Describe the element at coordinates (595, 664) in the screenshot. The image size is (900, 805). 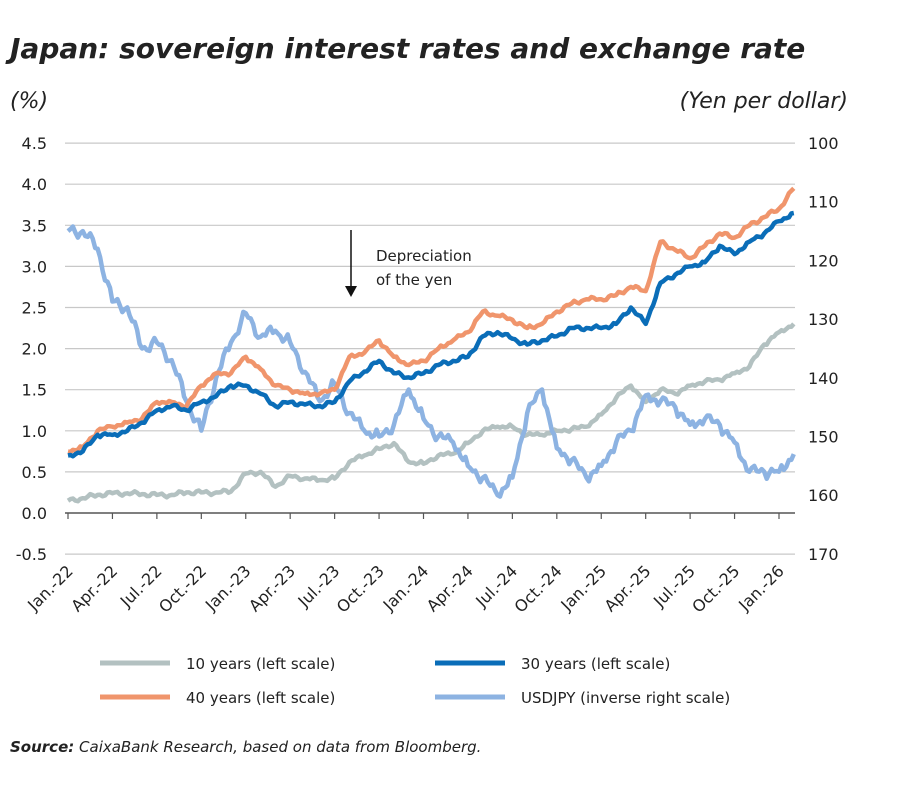
I see `legend-label: 30 years (left scale)` at that location.